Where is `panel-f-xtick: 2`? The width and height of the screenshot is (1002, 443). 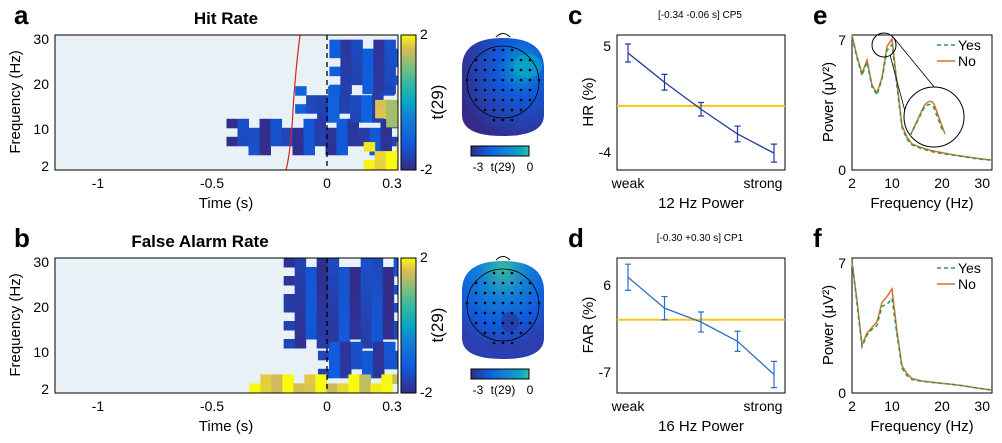
panel-f-xtick: 2 is located at coordinates (852, 406).